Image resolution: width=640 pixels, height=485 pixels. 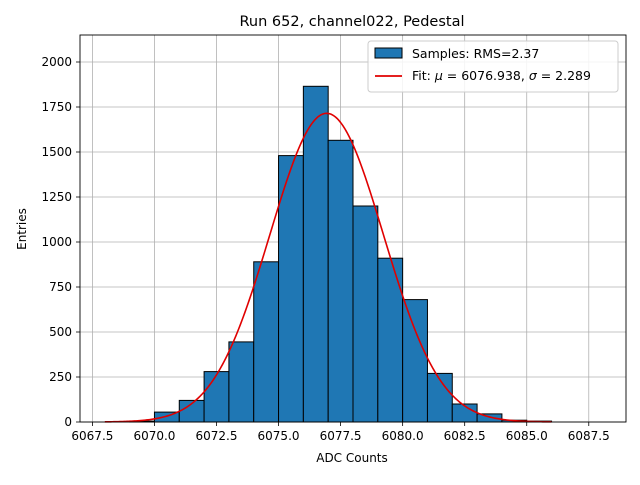 I want to click on y-axis-label: Entries, so click(x=22, y=229).